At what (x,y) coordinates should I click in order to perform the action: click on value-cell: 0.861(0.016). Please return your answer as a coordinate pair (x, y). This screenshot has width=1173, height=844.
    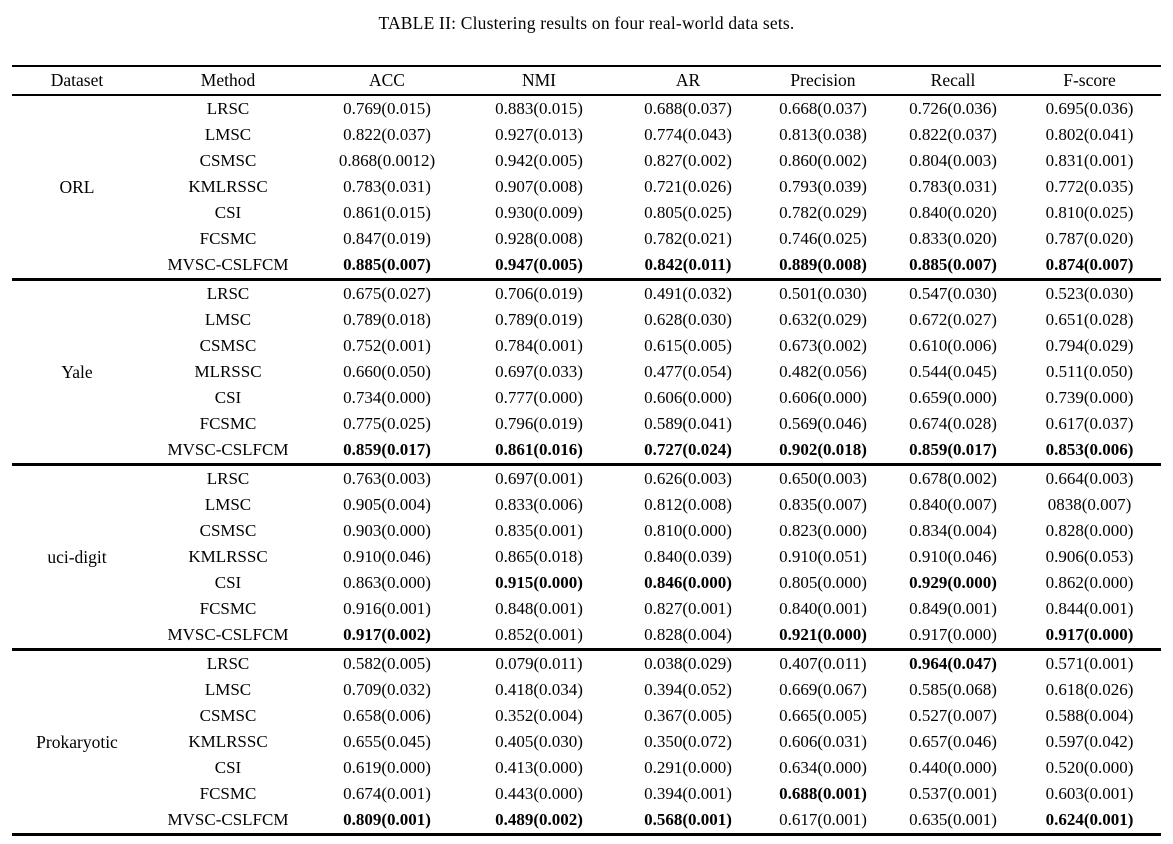
    Looking at the image, I should click on (539, 449).